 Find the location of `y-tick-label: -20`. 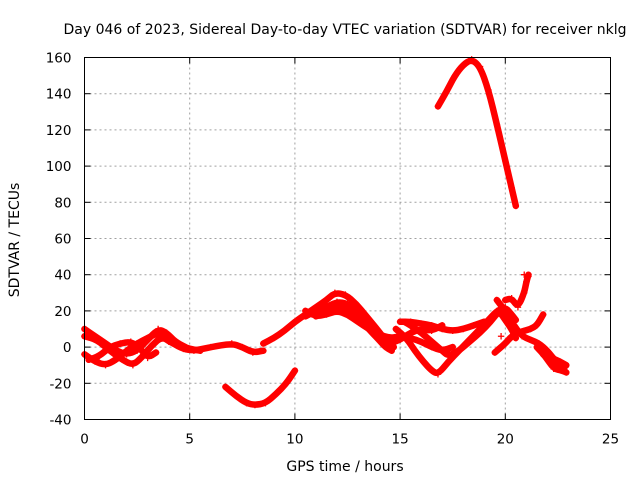

y-tick-label: -20 is located at coordinates (60, 384).